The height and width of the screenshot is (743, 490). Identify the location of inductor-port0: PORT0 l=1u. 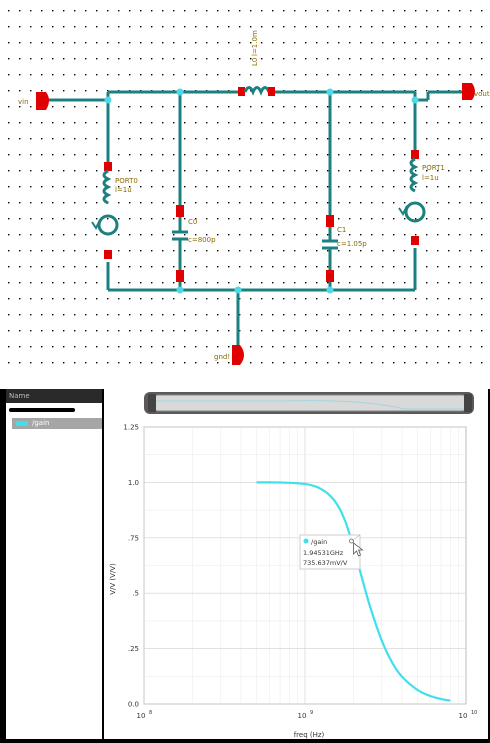
(114, 210).